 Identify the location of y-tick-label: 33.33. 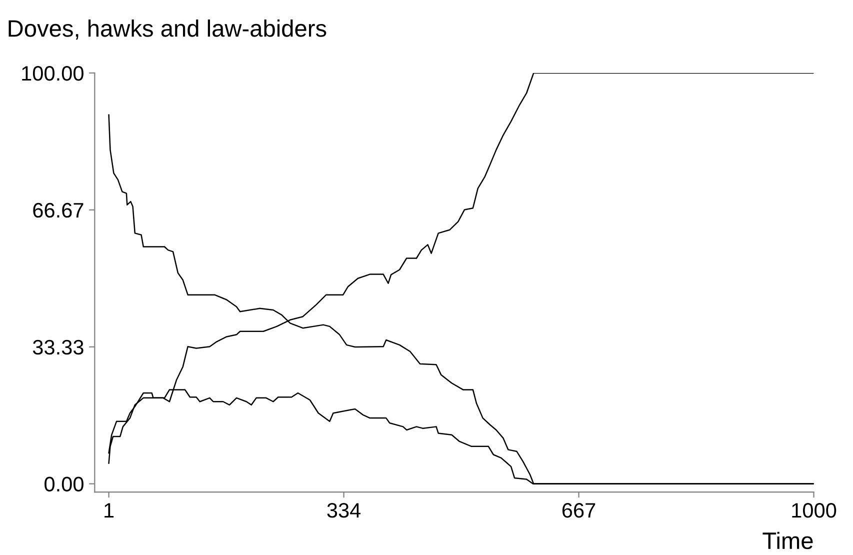
(58, 347).